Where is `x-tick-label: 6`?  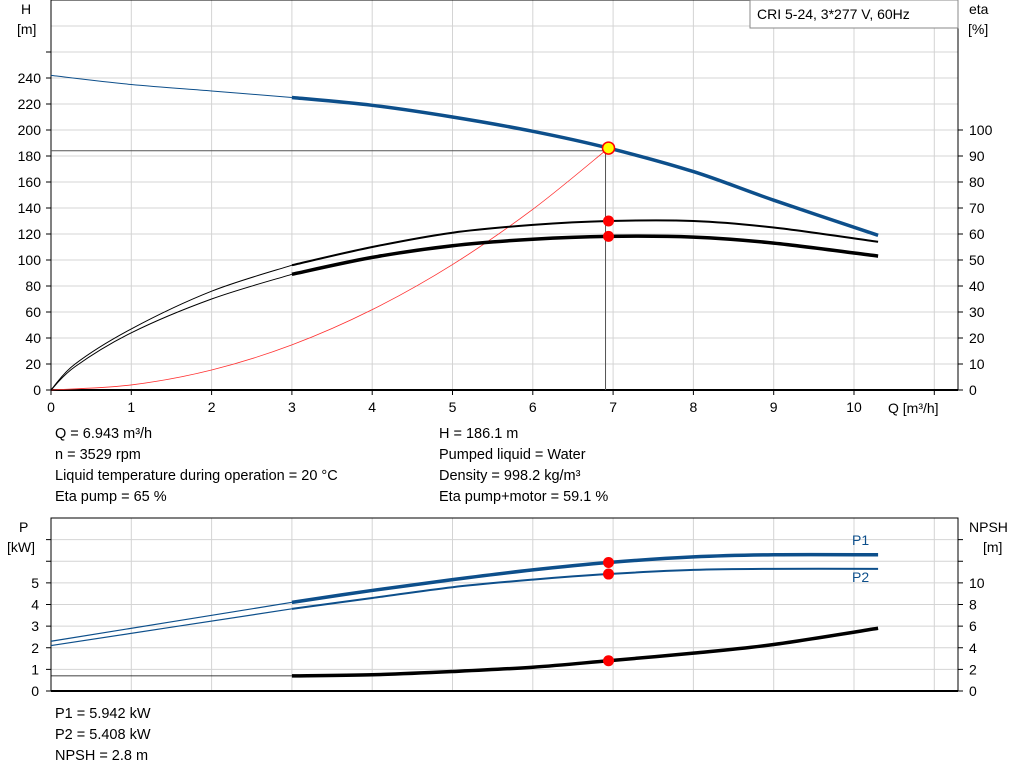
x-tick-label: 6 is located at coordinates (533, 407).